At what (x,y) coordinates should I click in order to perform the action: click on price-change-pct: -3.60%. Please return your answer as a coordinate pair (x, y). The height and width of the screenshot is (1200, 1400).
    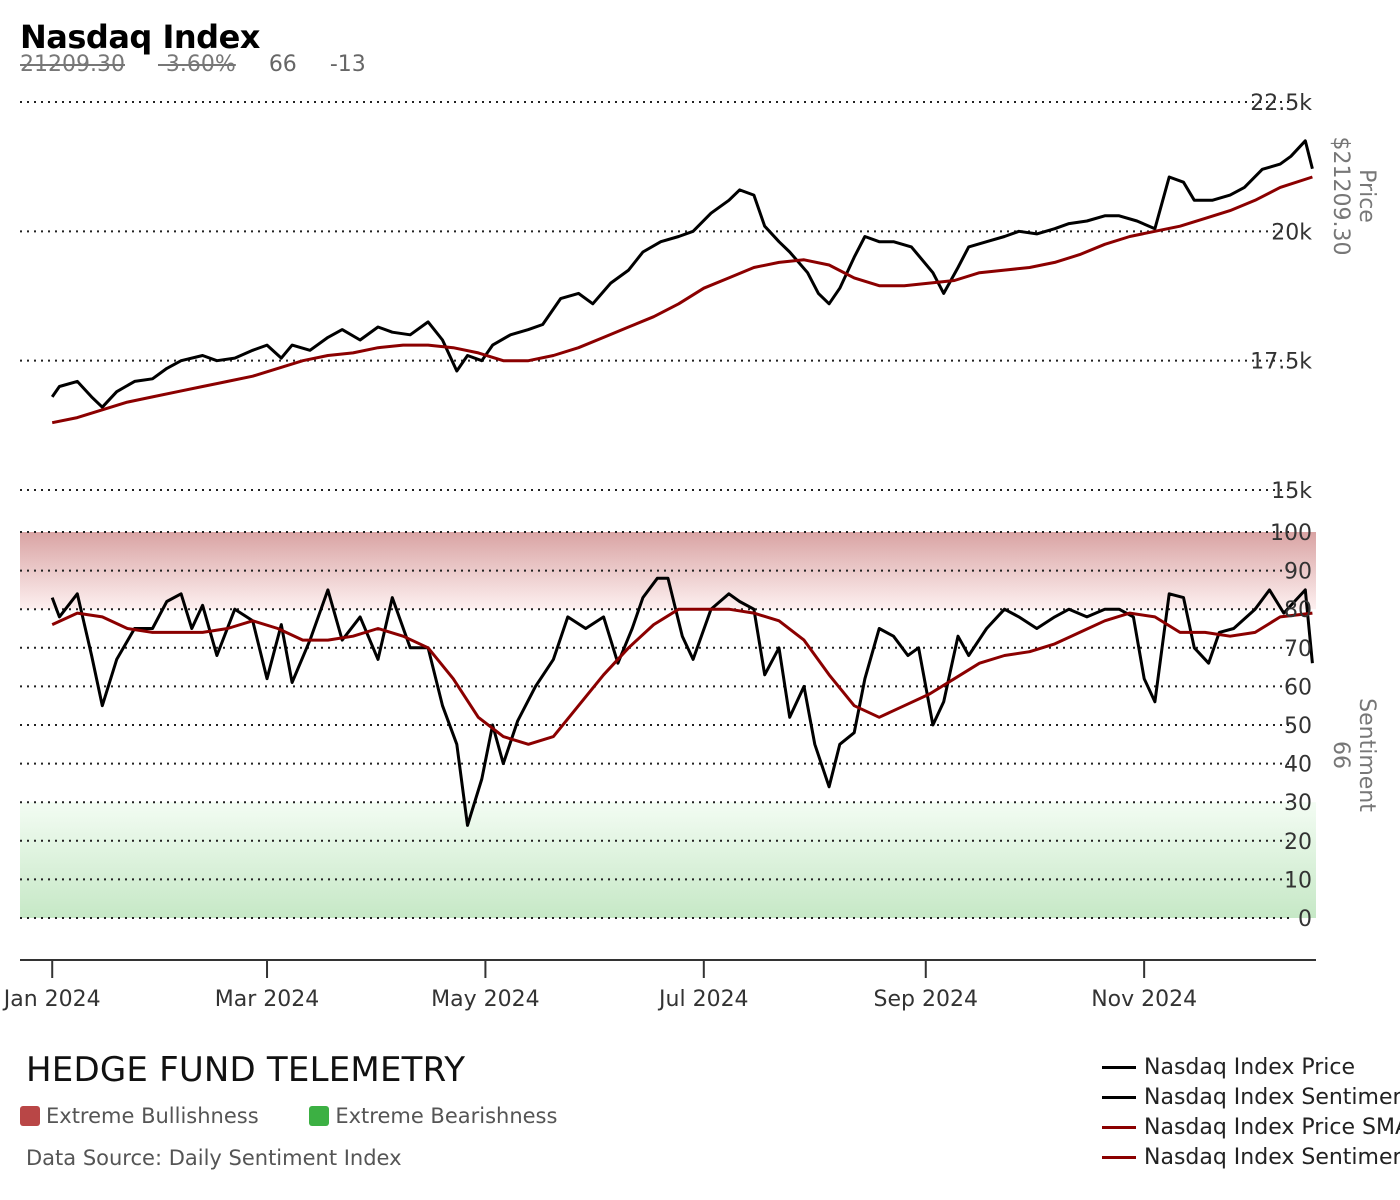
    Looking at the image, I should click on (196, 64).